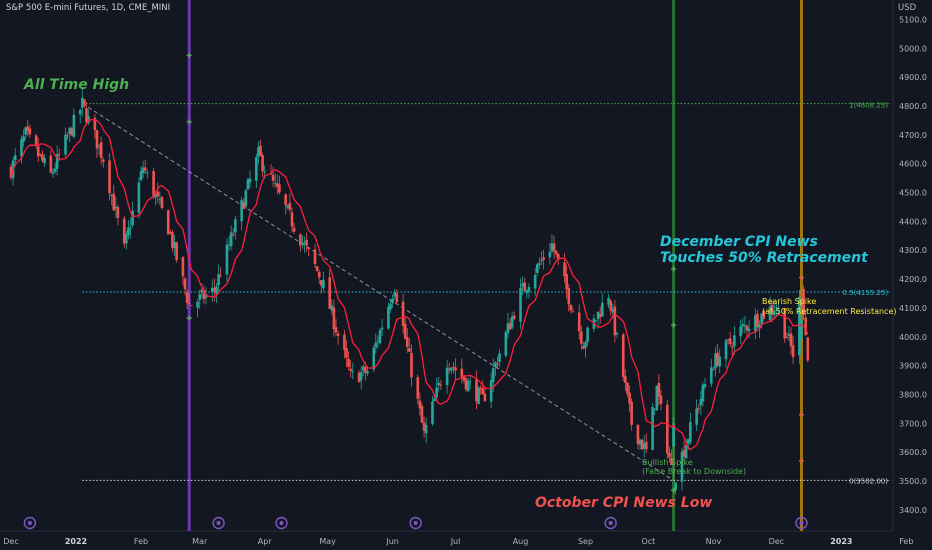 The width and height of the screenshot is (932, 550). Describe the element at coordinates (841, 541) in the screenshot. I see `x-tick-label: 2023` at that location.